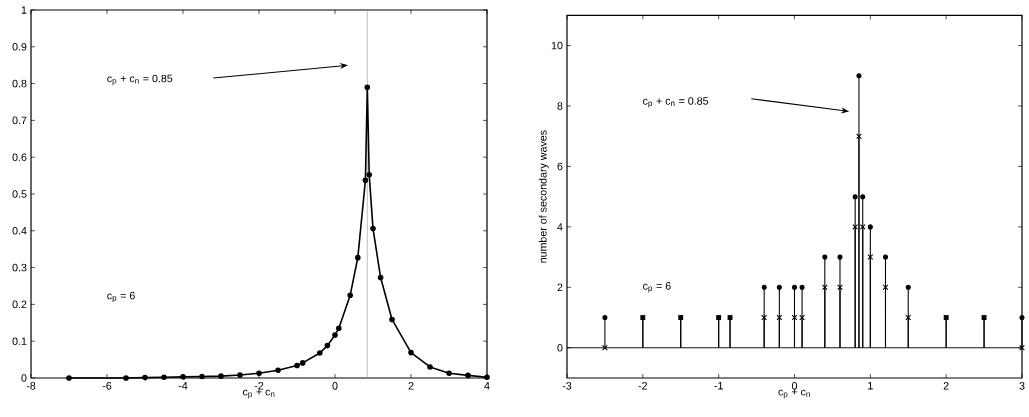 This screenshot has height=417, width=1029. I want to click on x-tick-label: 4, so click(487, 386).